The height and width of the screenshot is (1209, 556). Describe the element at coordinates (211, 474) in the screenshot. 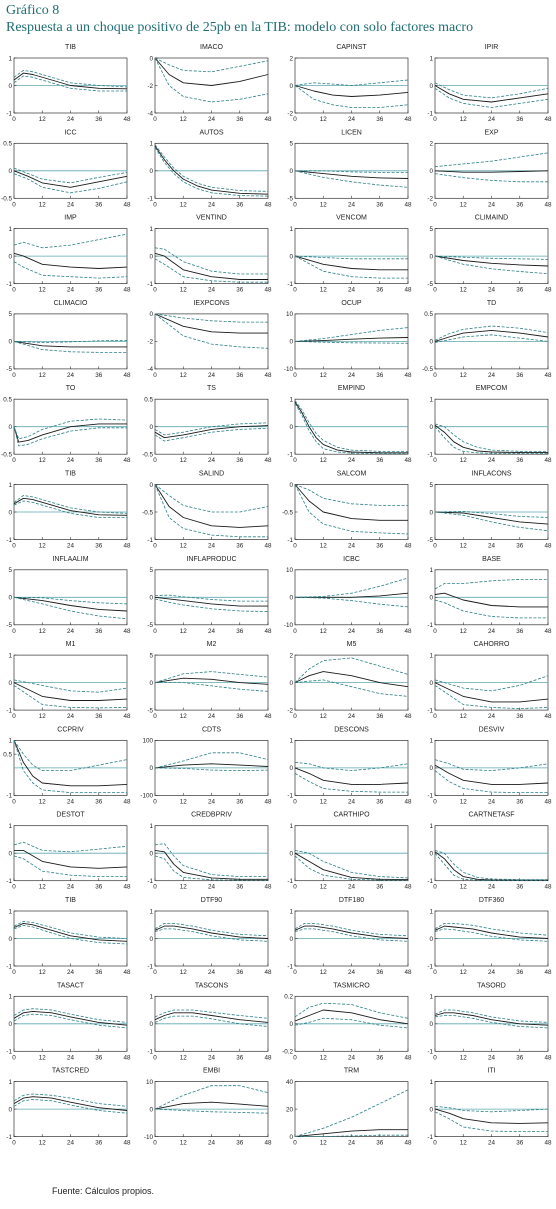

I see `panel-title: SALIND` at that location.